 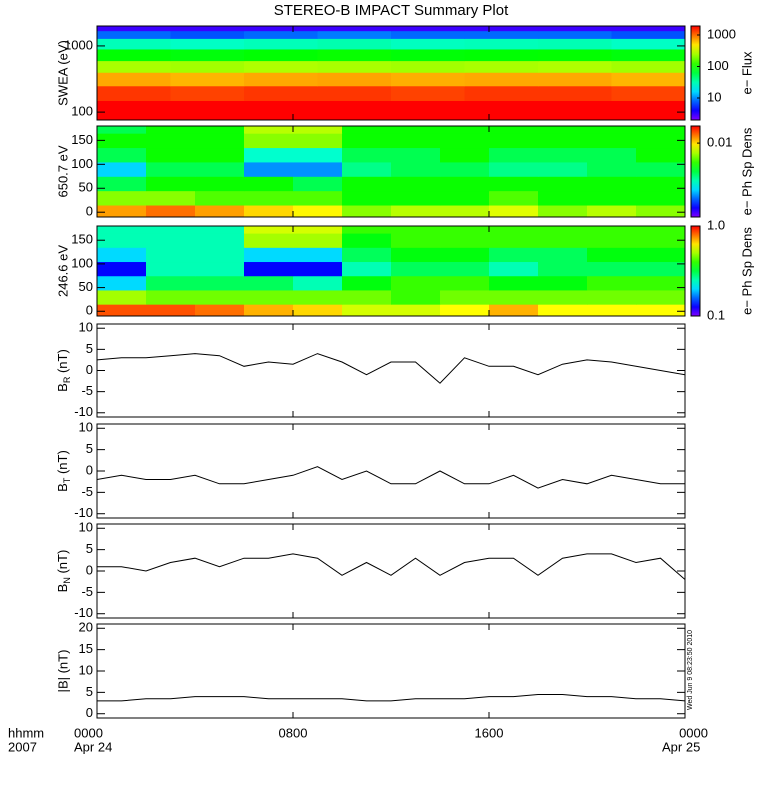 I want to click on panel: -10 -5 0 5 10 BT (nT), so click(x=370, y=470).